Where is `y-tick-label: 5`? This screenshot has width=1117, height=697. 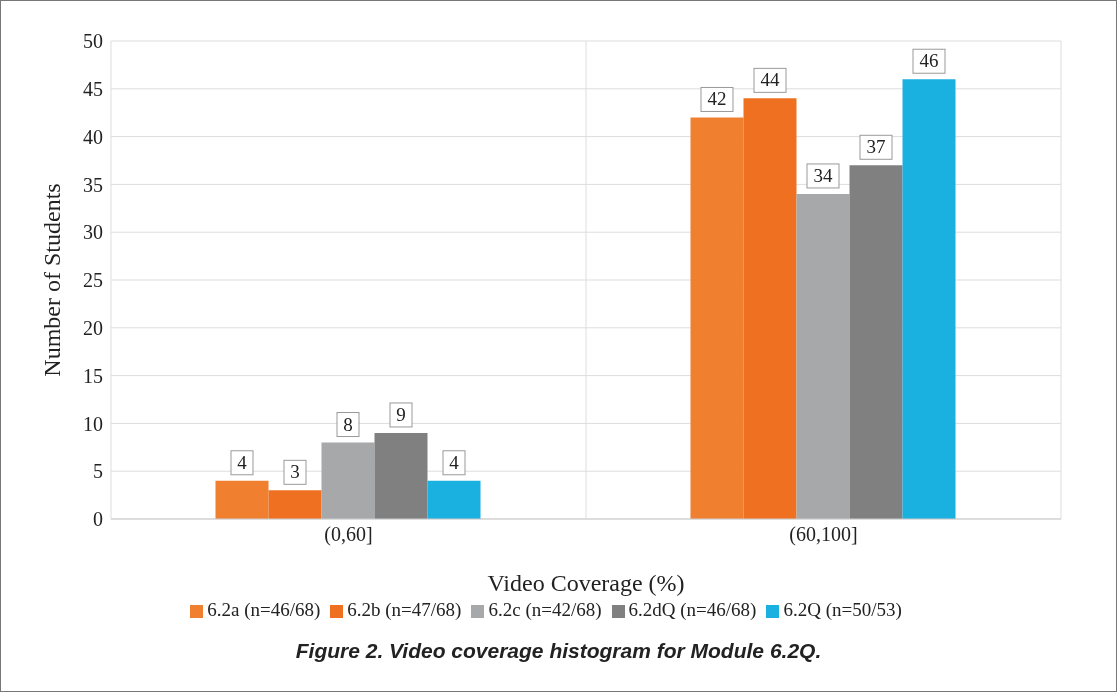 y-tick-label: 5 is located at coordinates (98, 471).